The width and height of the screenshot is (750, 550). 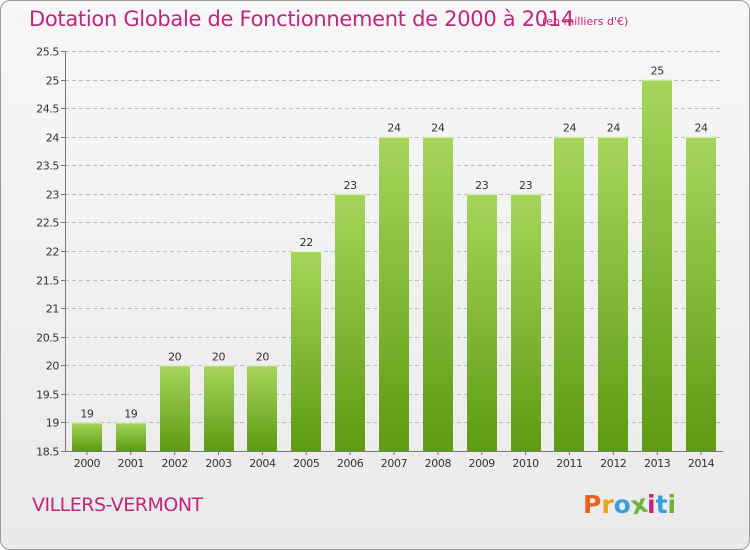 What do you see at coordinates (262, 463) in the screenshot?
I see `x-tick-label: 2004` at bounding box center [262, 463].